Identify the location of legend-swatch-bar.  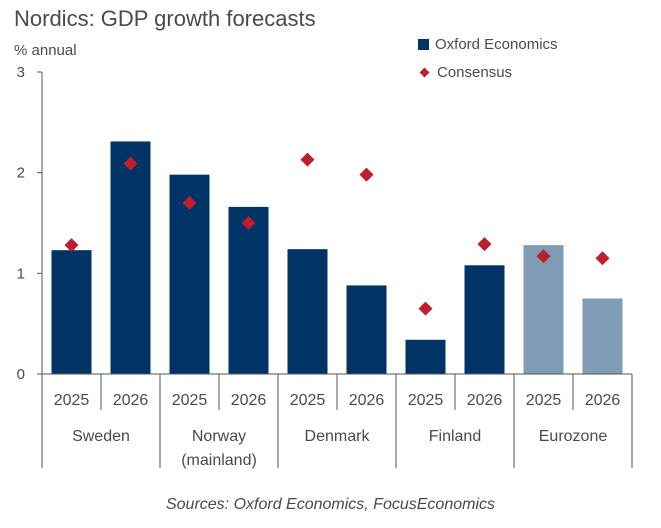
(423, 44).